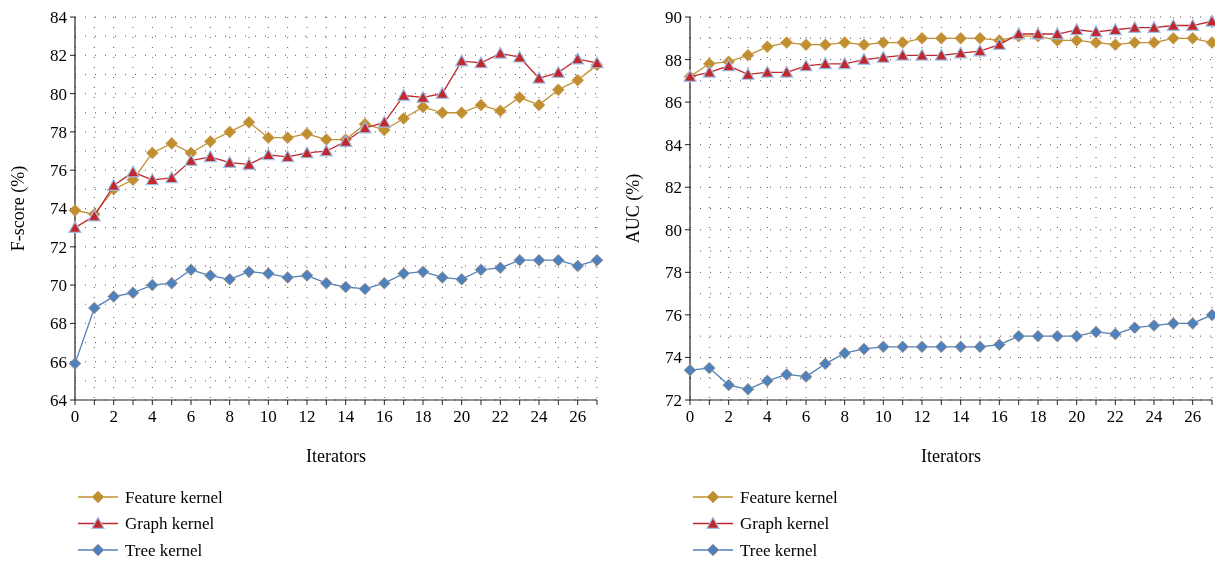 Image resolution: width=1215 pixels, height=562 pixels. I want to click on y-tick-label: 84, so click(674, 145).